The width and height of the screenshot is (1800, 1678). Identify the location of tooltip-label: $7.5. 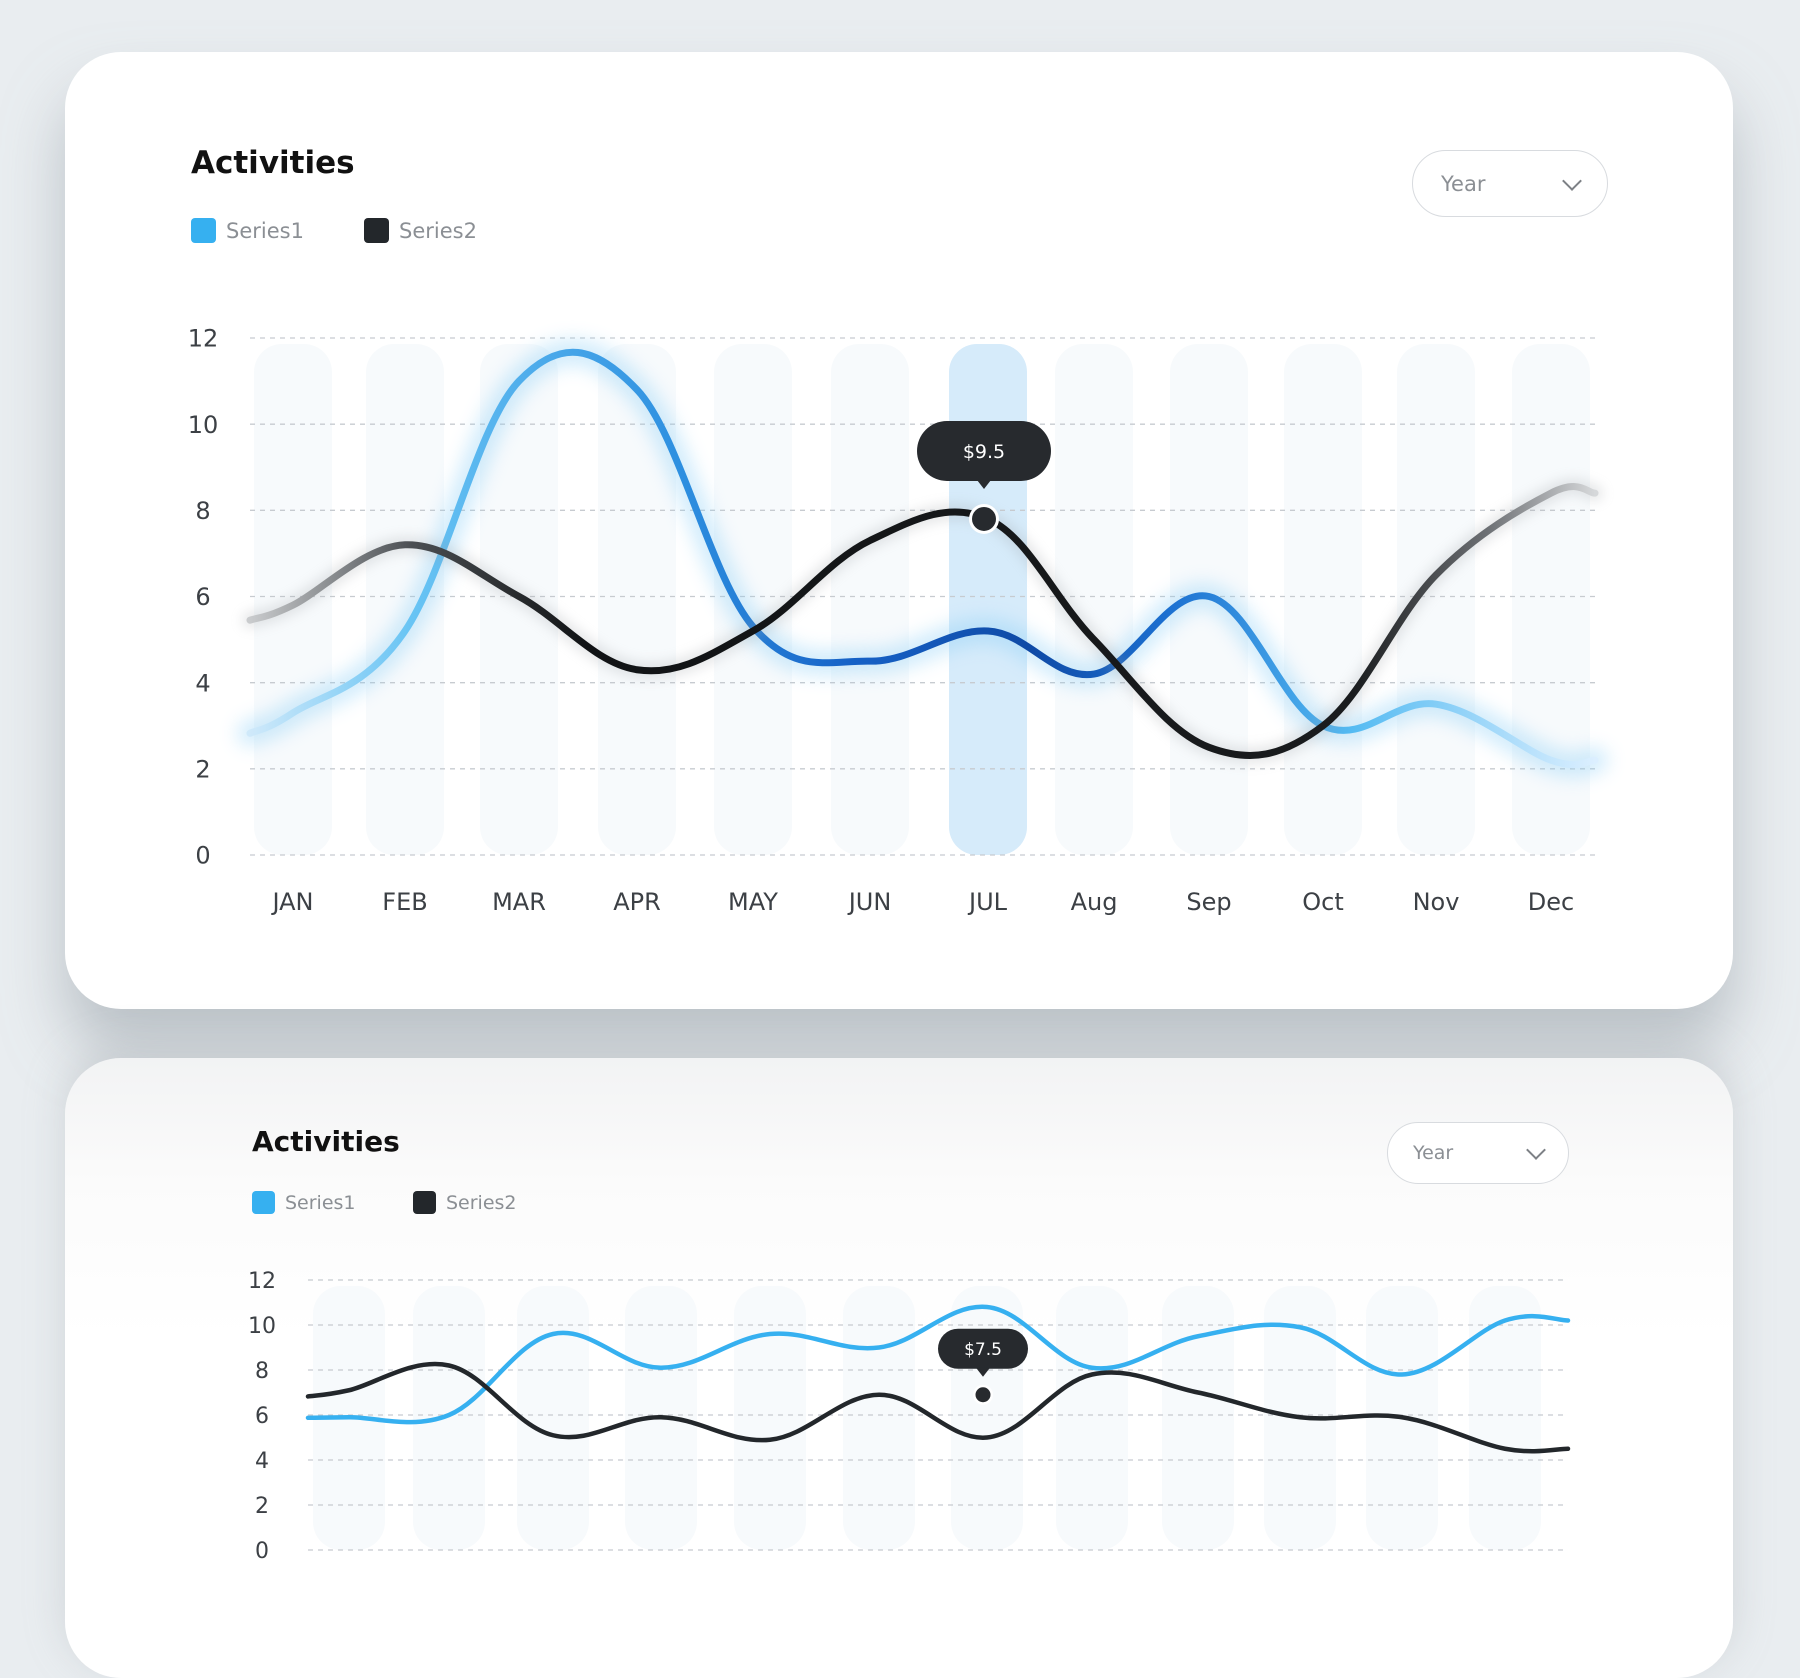
(983, 1350).